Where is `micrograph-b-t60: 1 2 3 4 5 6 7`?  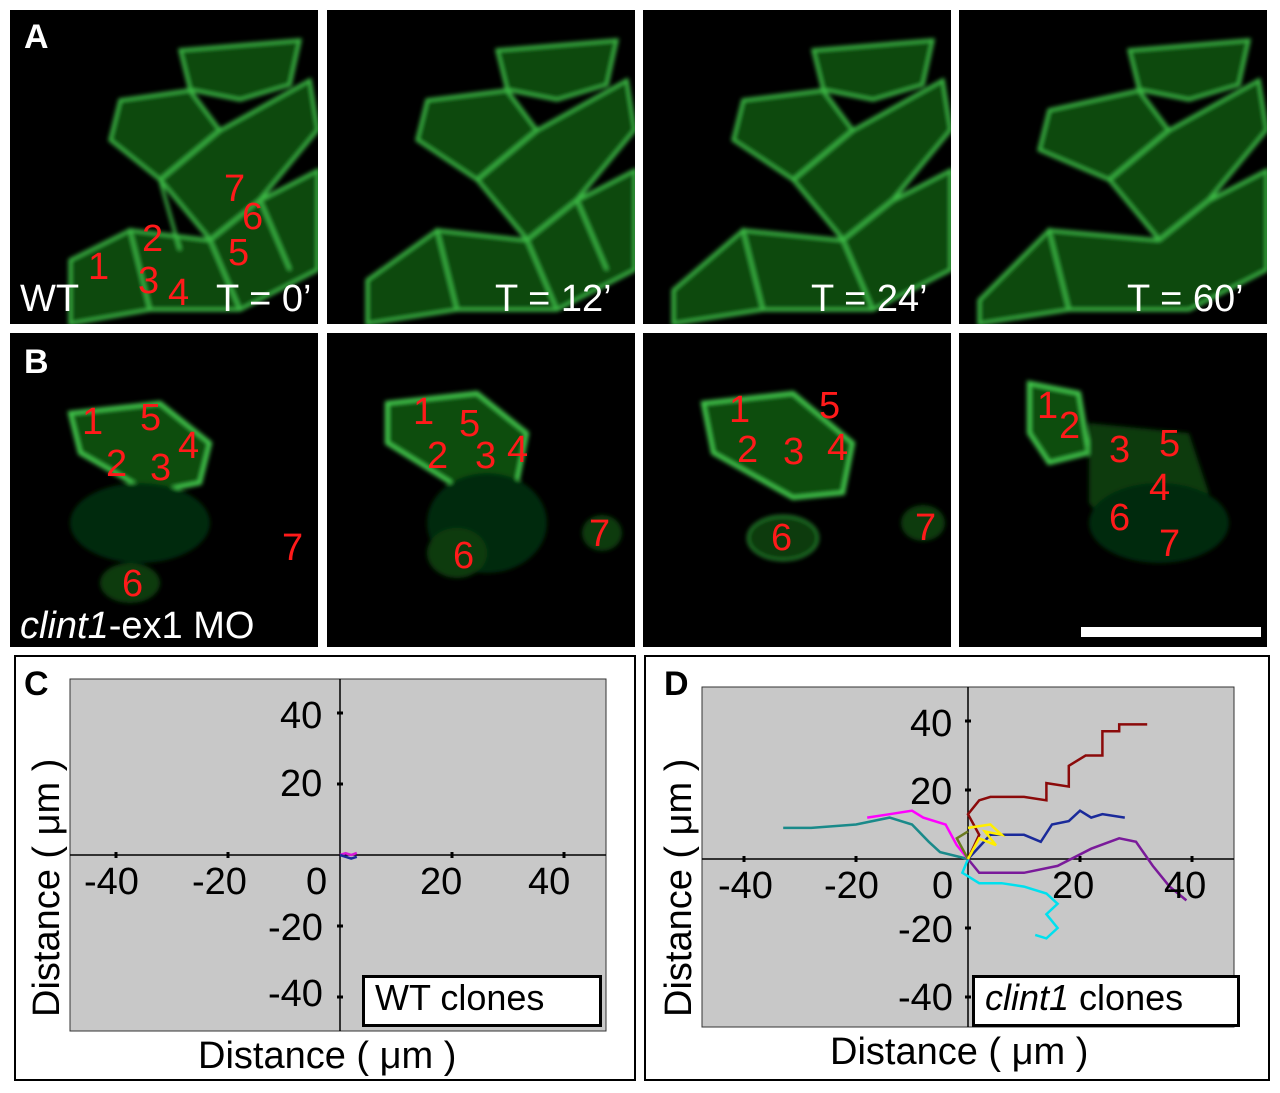
micrograph-b-t60: 1 2 3 4 5 6 7 is located at coordinates (1113, 490).